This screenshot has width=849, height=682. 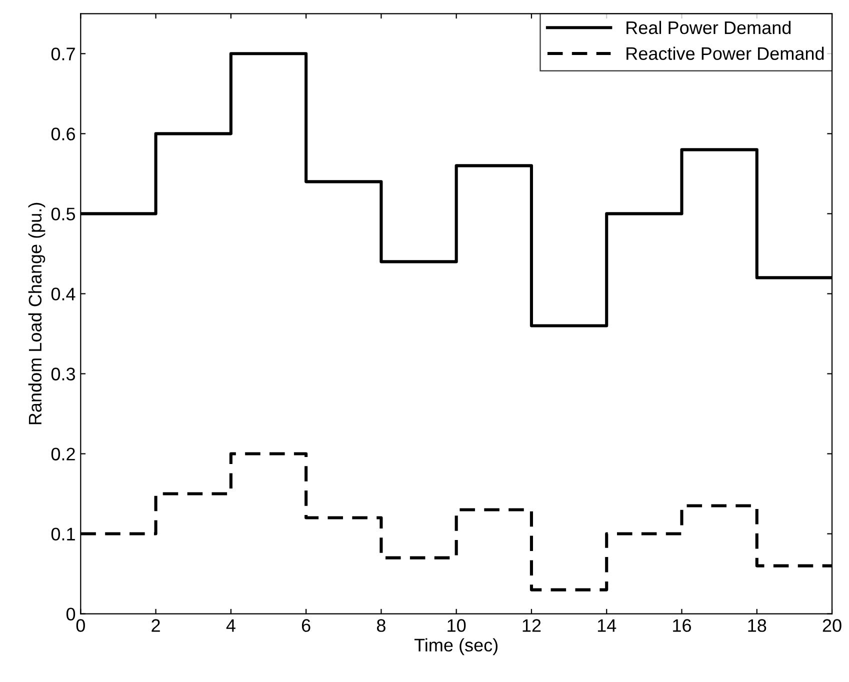 What do you see at coordinates (63, 534) in the screenshot?
I see `y-tick-label: 0.1` at bounding box center [63, 534].